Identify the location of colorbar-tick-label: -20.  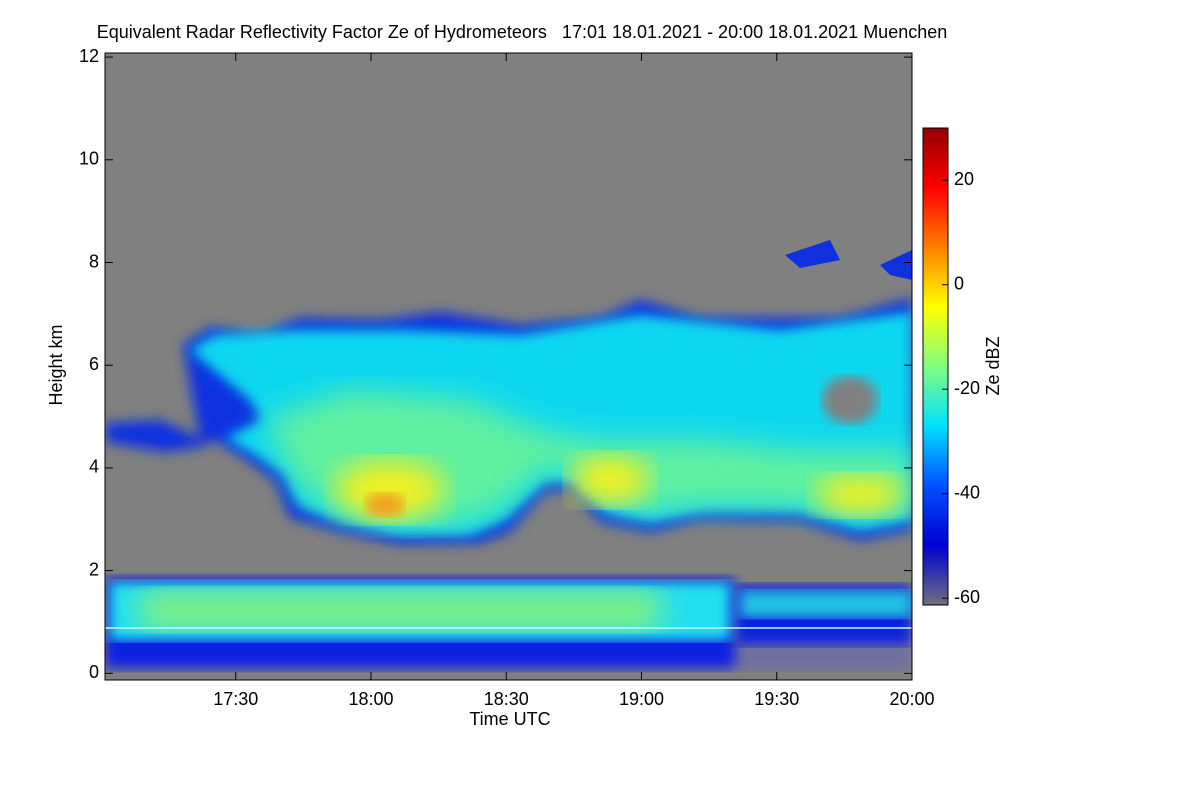
(967, 388).